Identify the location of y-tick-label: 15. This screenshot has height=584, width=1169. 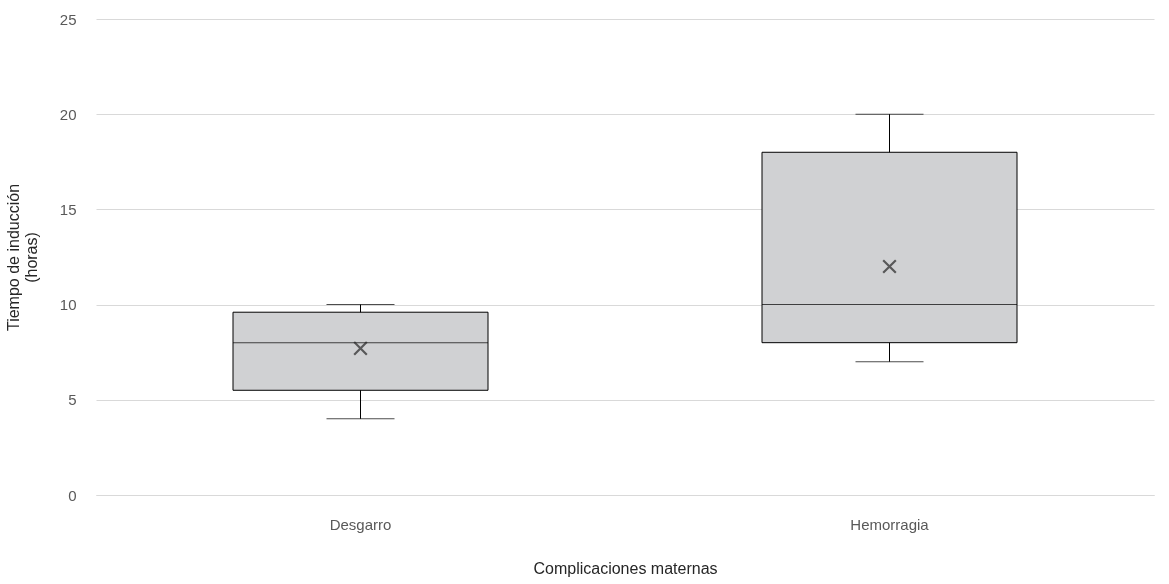
(68, 209).